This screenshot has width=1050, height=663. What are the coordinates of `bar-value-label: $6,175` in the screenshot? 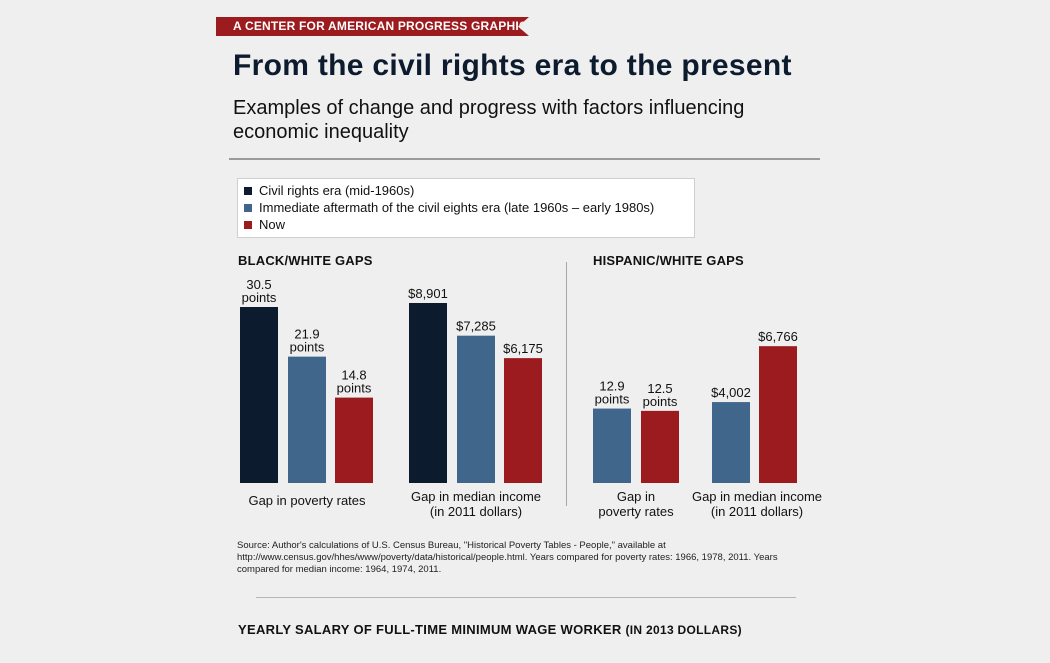 It's located at (523, 348).